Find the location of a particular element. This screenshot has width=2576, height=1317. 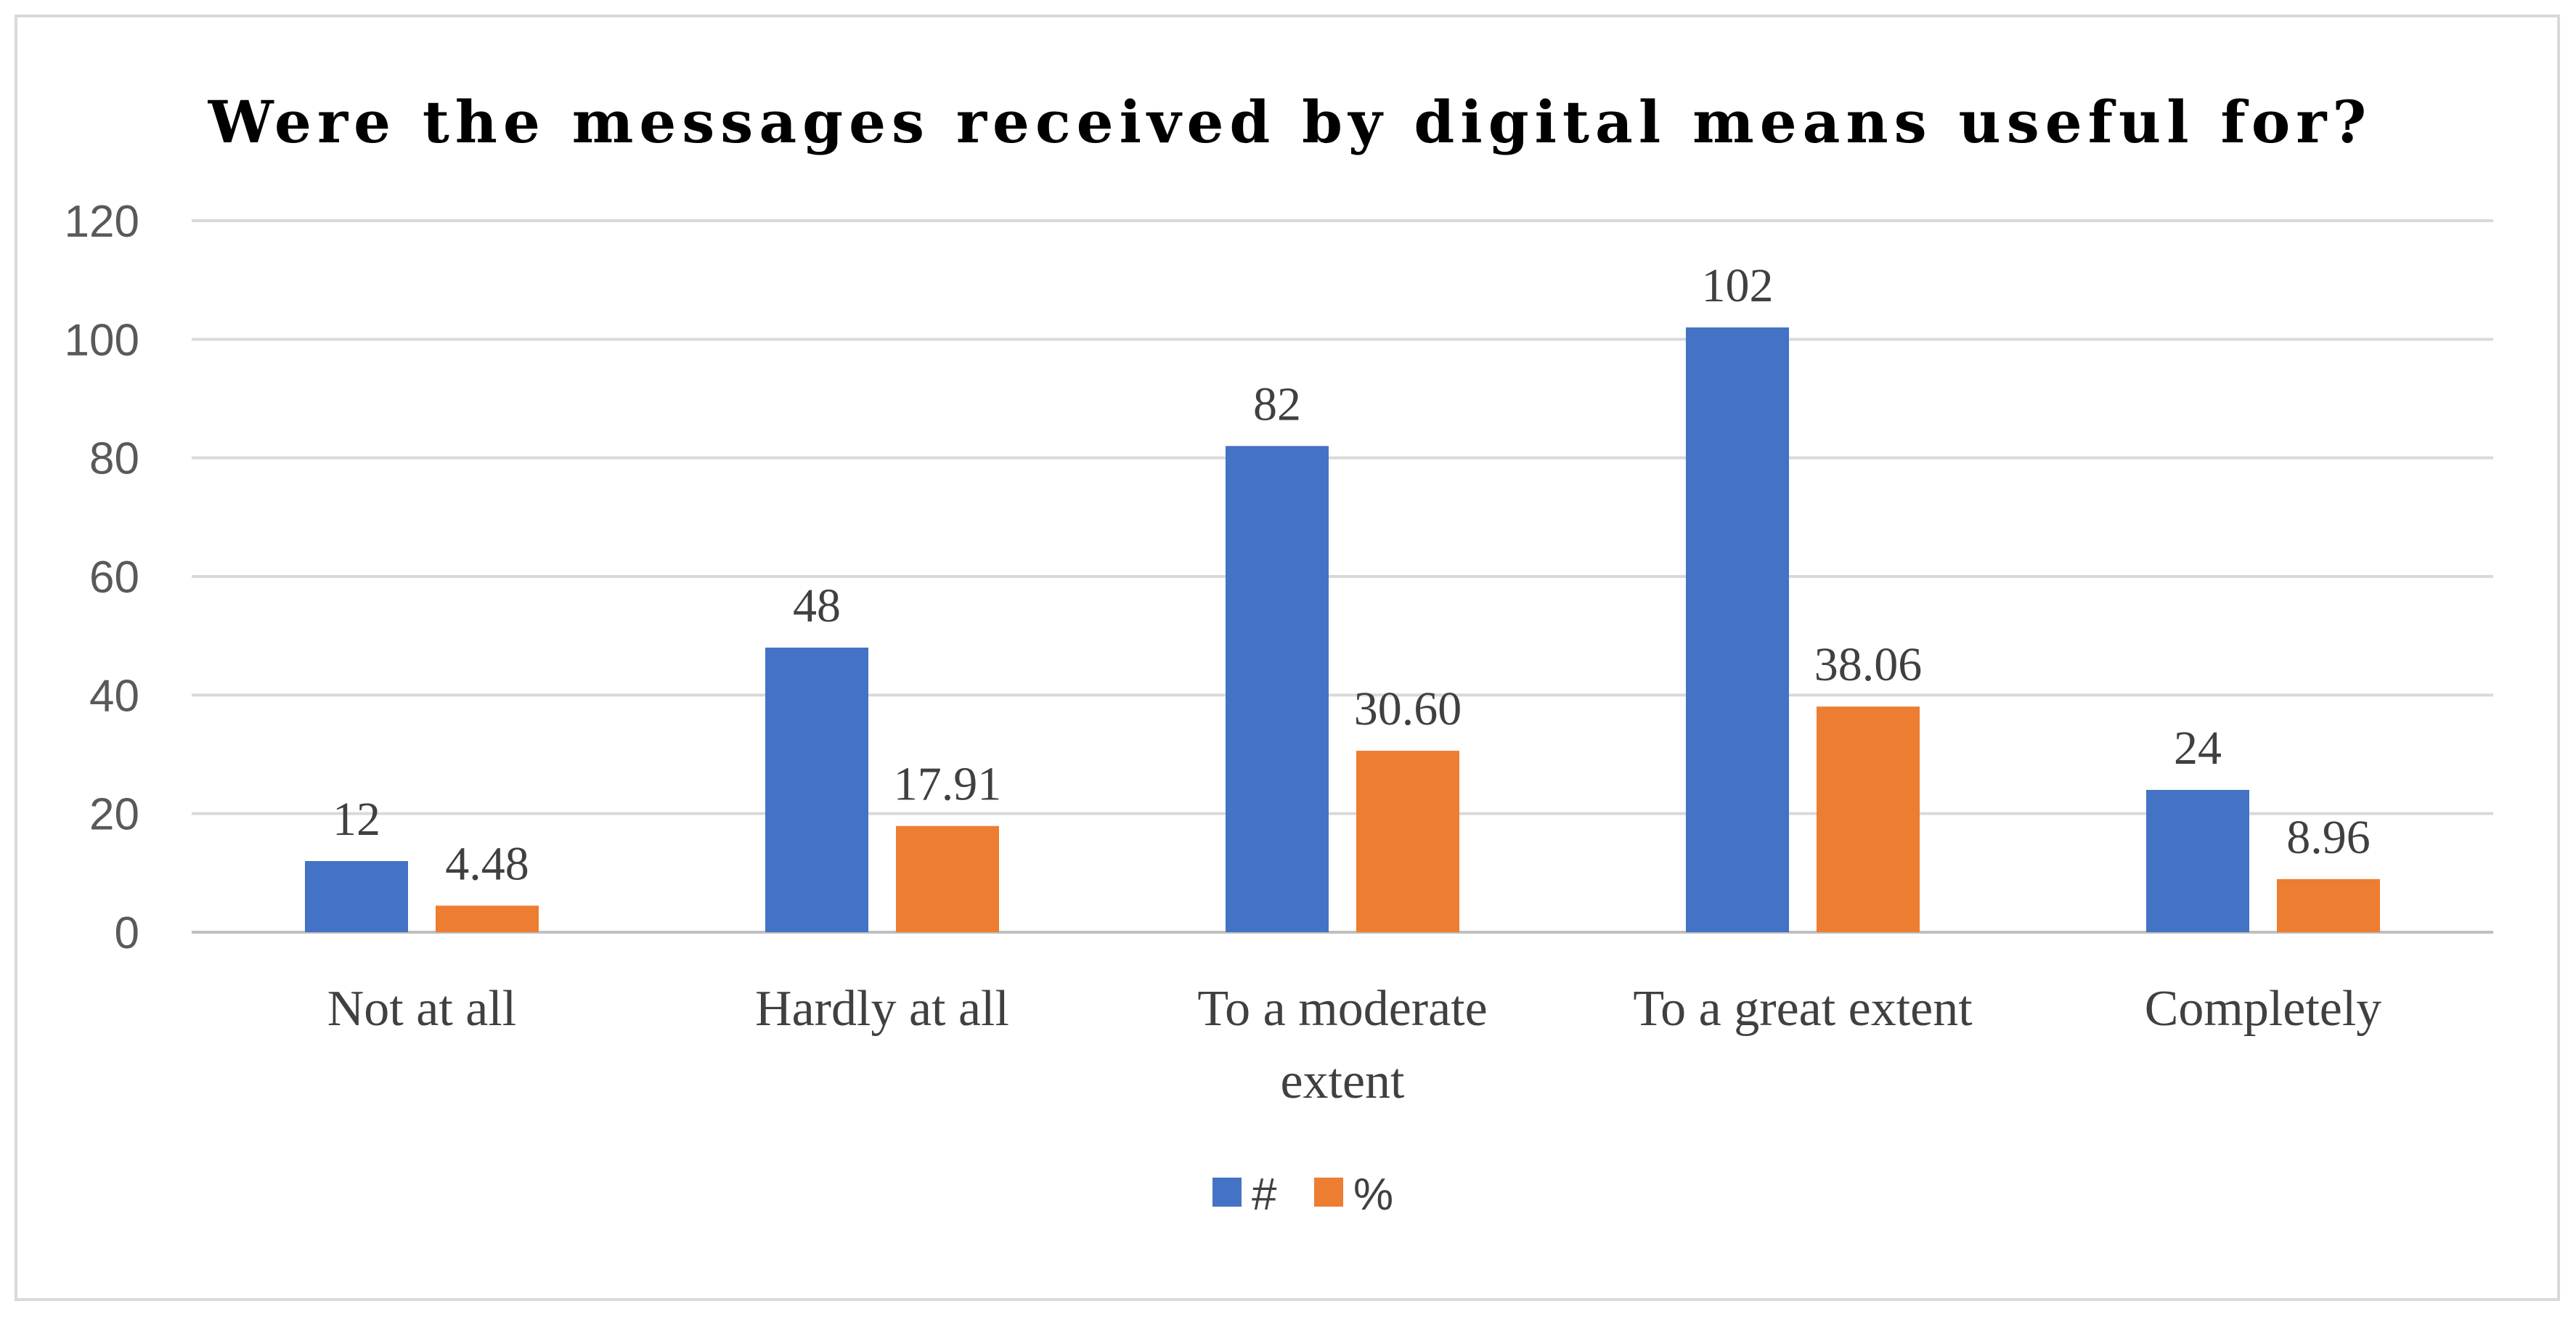

x-category-label: Not at all is located at coordinates (421, 1009).